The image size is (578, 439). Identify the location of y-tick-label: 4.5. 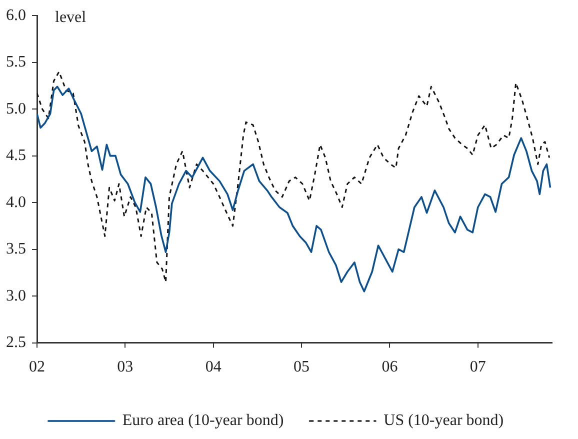
(16, 155).